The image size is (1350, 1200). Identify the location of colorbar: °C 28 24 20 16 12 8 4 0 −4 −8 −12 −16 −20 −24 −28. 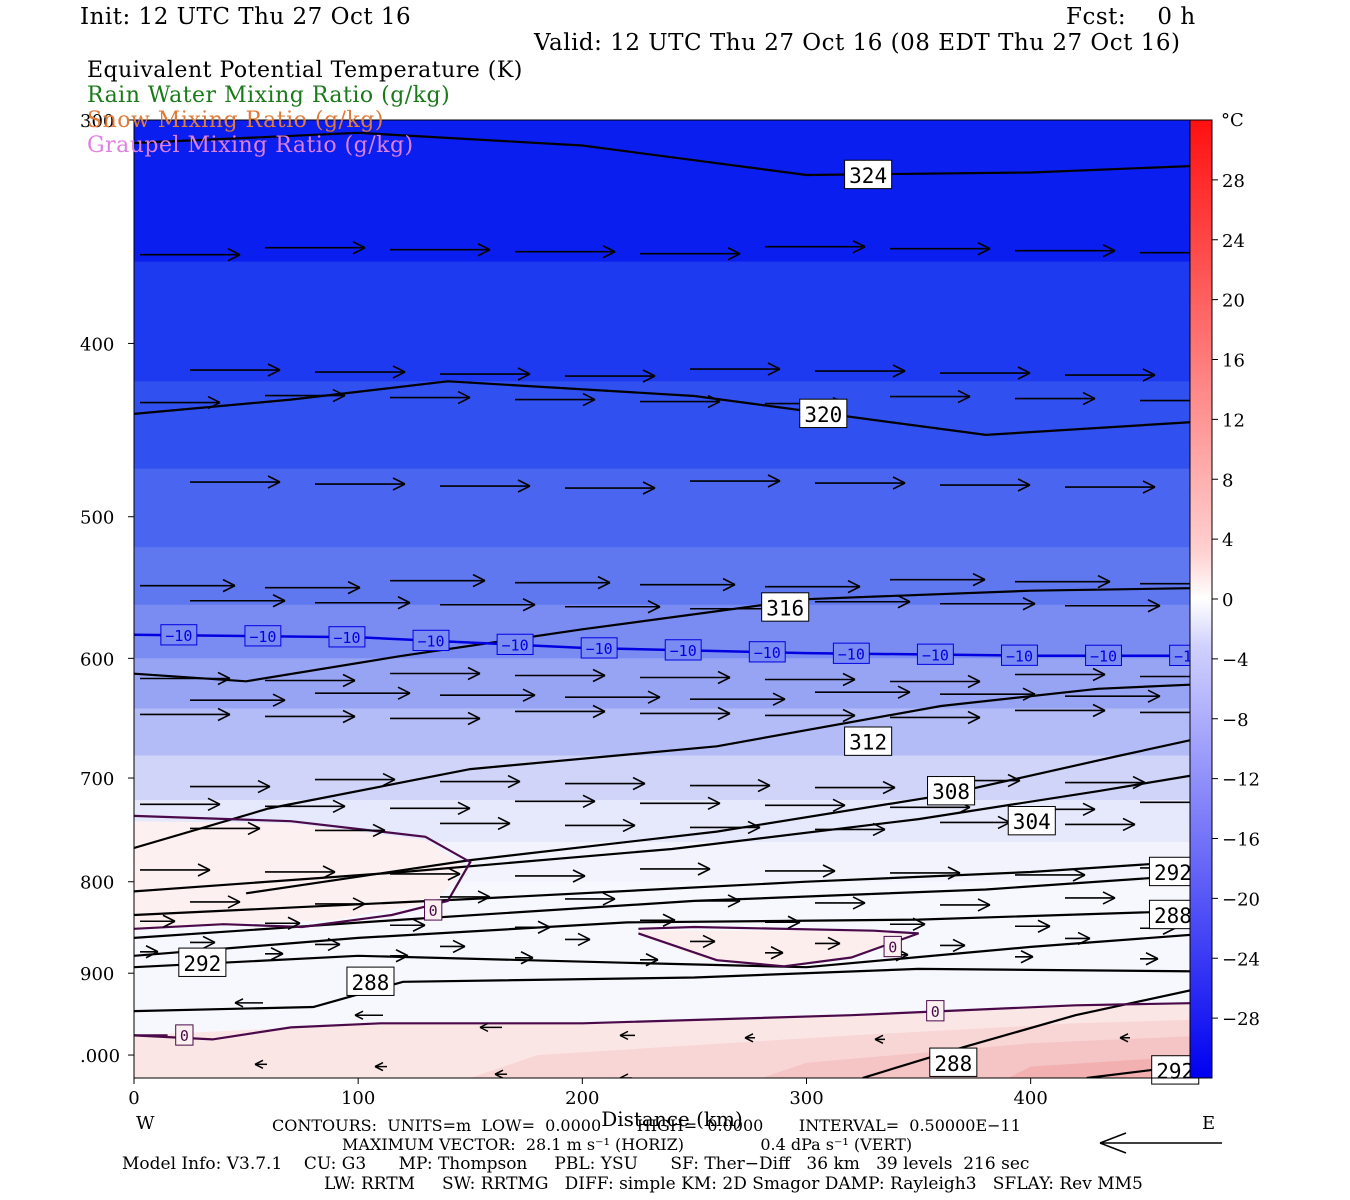
(1224, 594).